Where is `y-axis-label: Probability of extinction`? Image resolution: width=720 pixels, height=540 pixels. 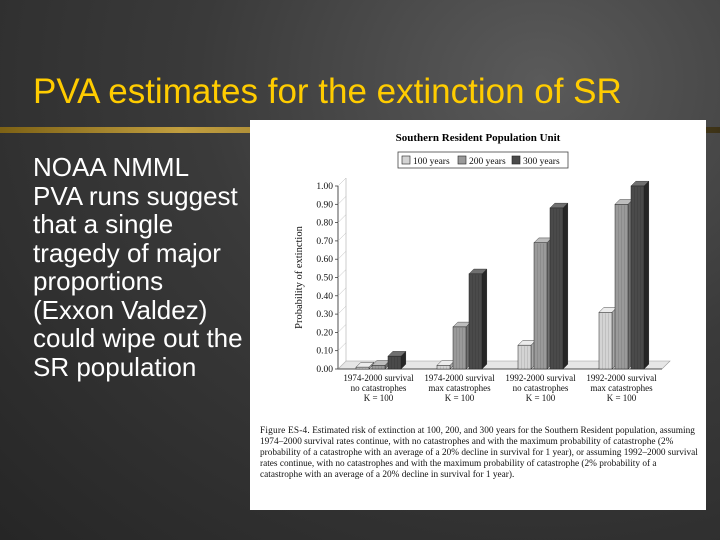
y-axis-label: Probability of extinction is located at coordinates (299, 276).